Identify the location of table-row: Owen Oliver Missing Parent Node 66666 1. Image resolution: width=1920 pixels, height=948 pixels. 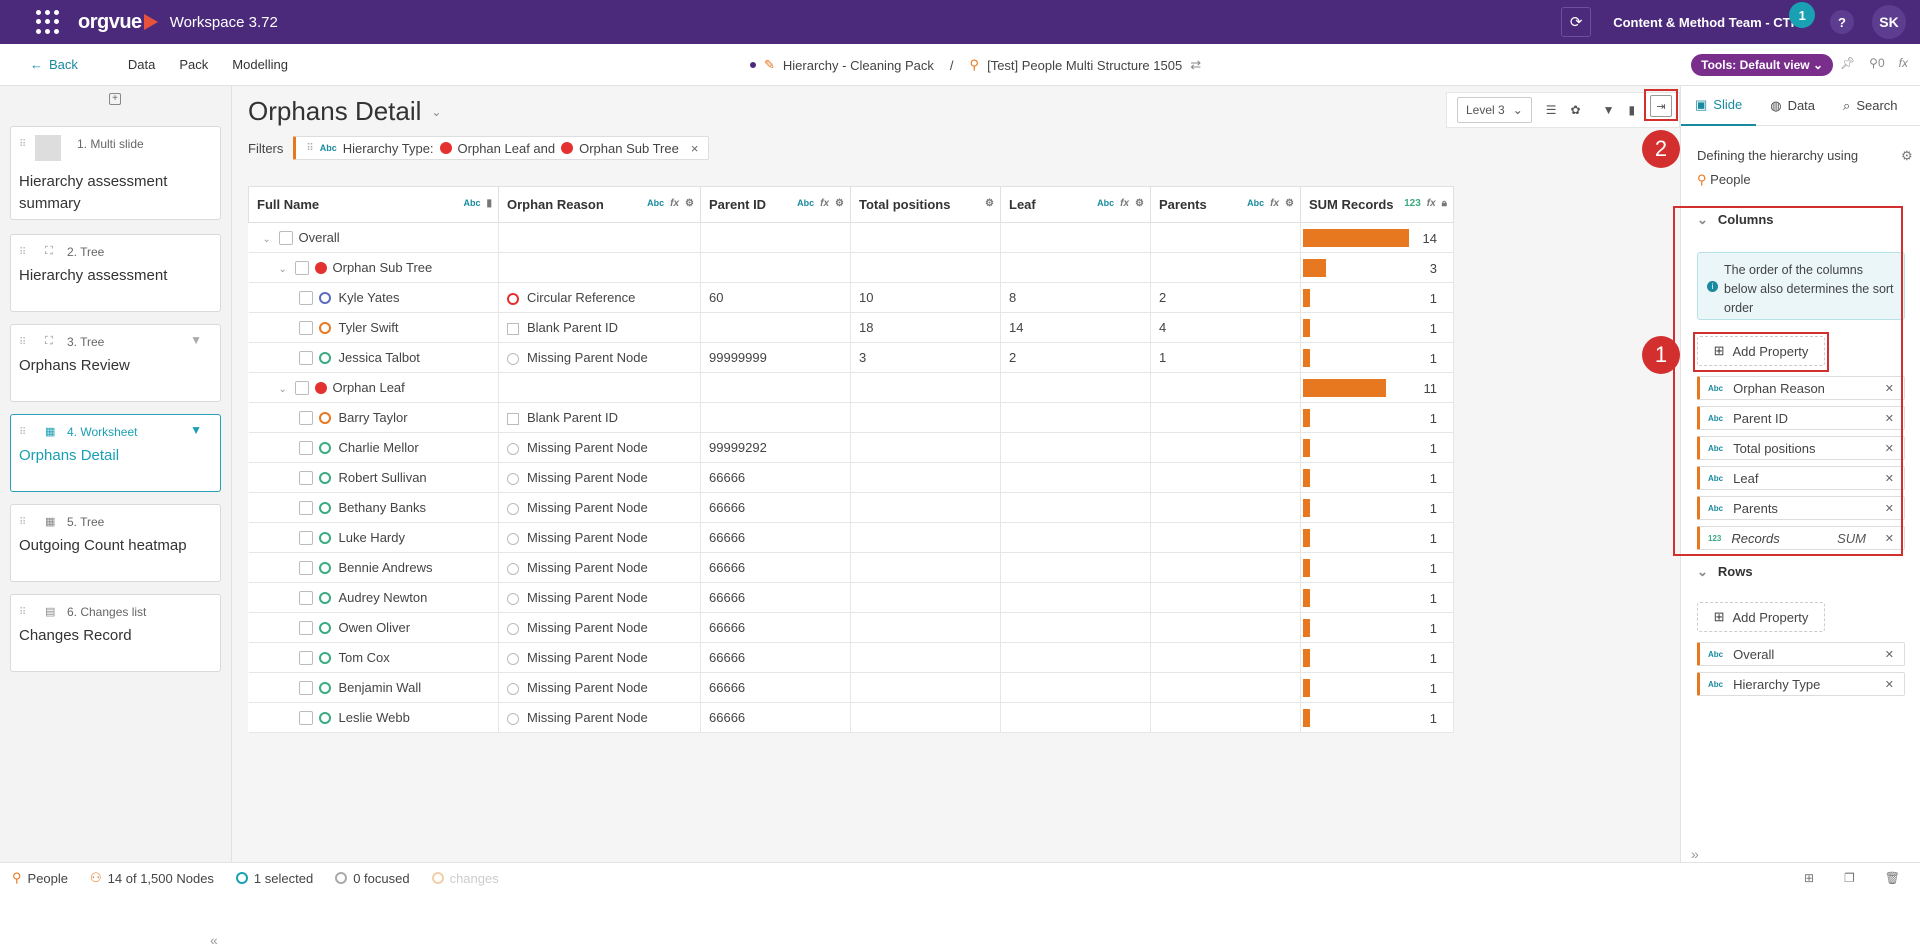
(851, 627).